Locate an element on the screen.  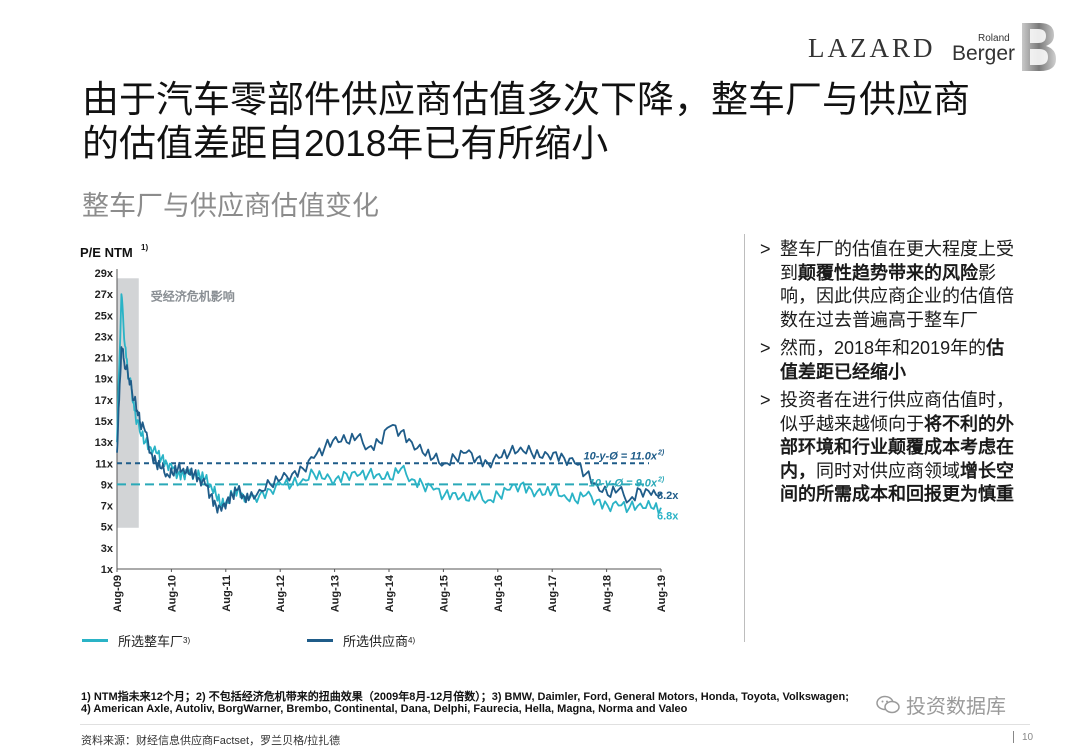
legend-supplier: 所选供应商 4) is located at coordinates (361, 640).